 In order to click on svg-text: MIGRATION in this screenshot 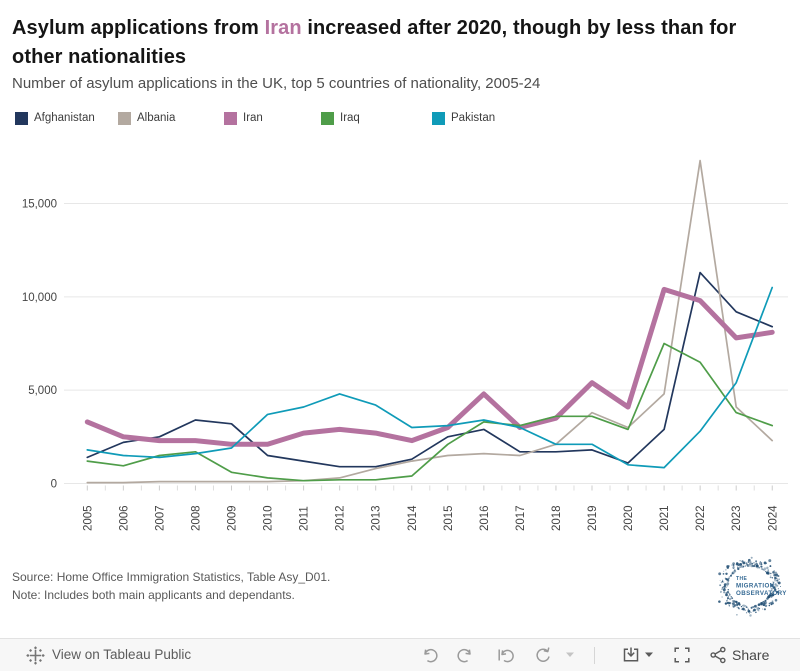, I will do `click(755, 586)`.